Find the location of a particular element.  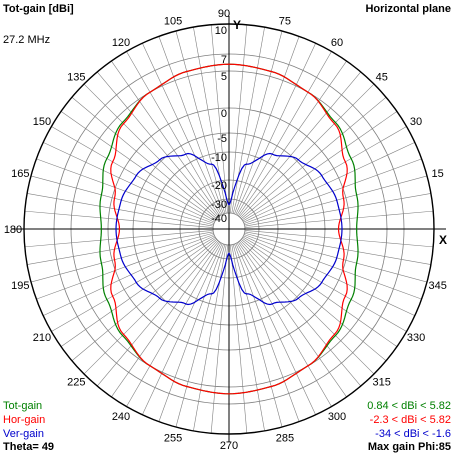

y-axis-letter: Y is located at coordinates (237, 25).